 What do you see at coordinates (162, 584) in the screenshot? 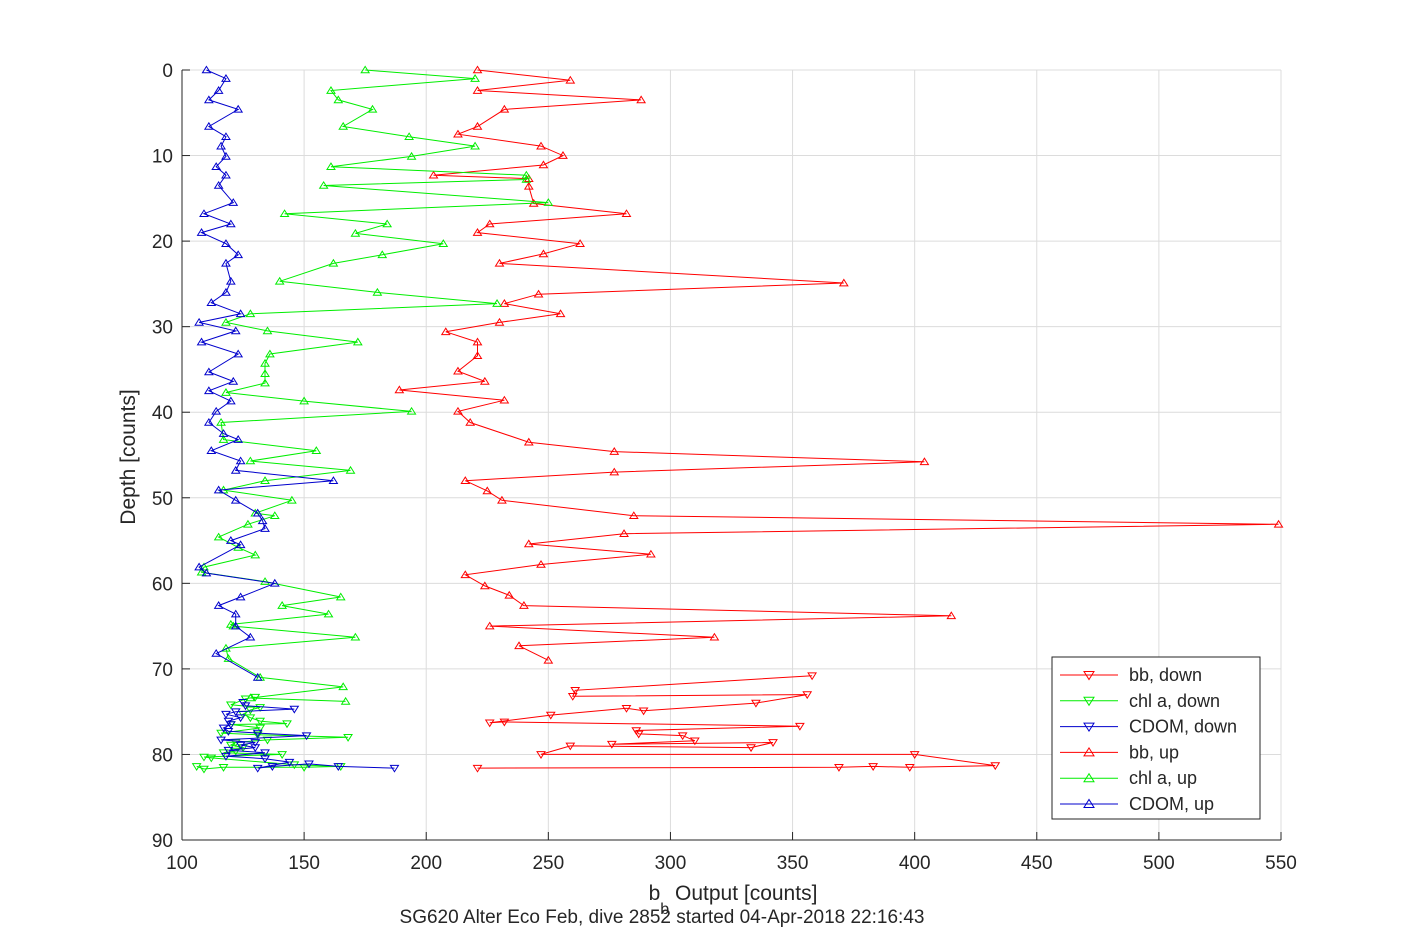
I see `y-tick-label: 60` at bounding box center [162, 584].